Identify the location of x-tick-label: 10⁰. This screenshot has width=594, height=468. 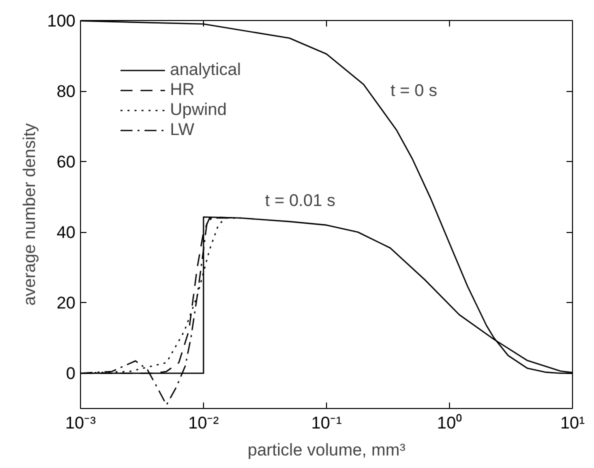
(449, 423).